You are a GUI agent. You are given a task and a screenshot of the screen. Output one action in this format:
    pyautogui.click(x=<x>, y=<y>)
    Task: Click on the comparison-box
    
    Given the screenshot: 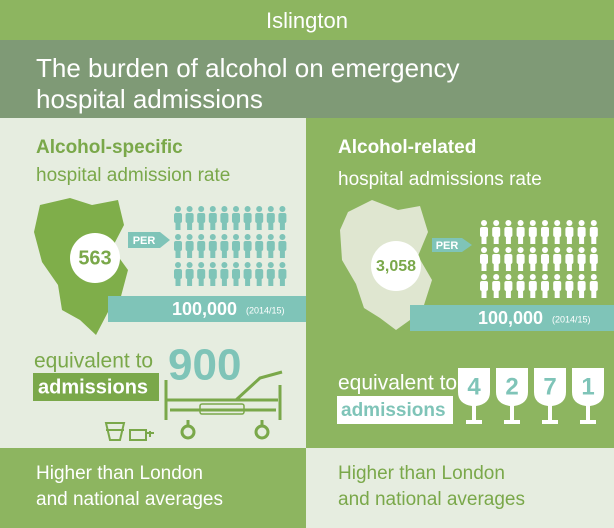 What is the action you would take?
    pyautogui.click(x=153, y=488)
    